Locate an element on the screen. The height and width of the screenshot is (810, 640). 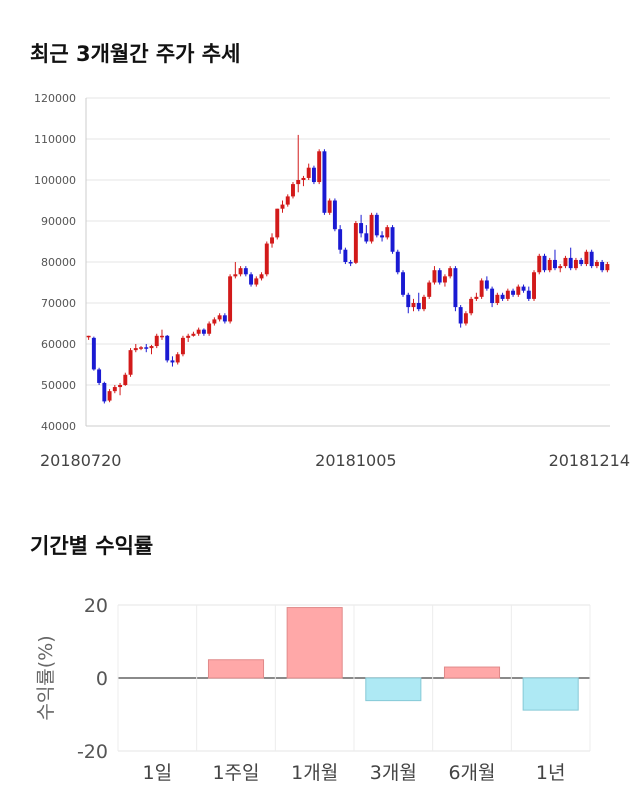
period-return-title: 기간별 수익률 is located at coordinates (92, 546).